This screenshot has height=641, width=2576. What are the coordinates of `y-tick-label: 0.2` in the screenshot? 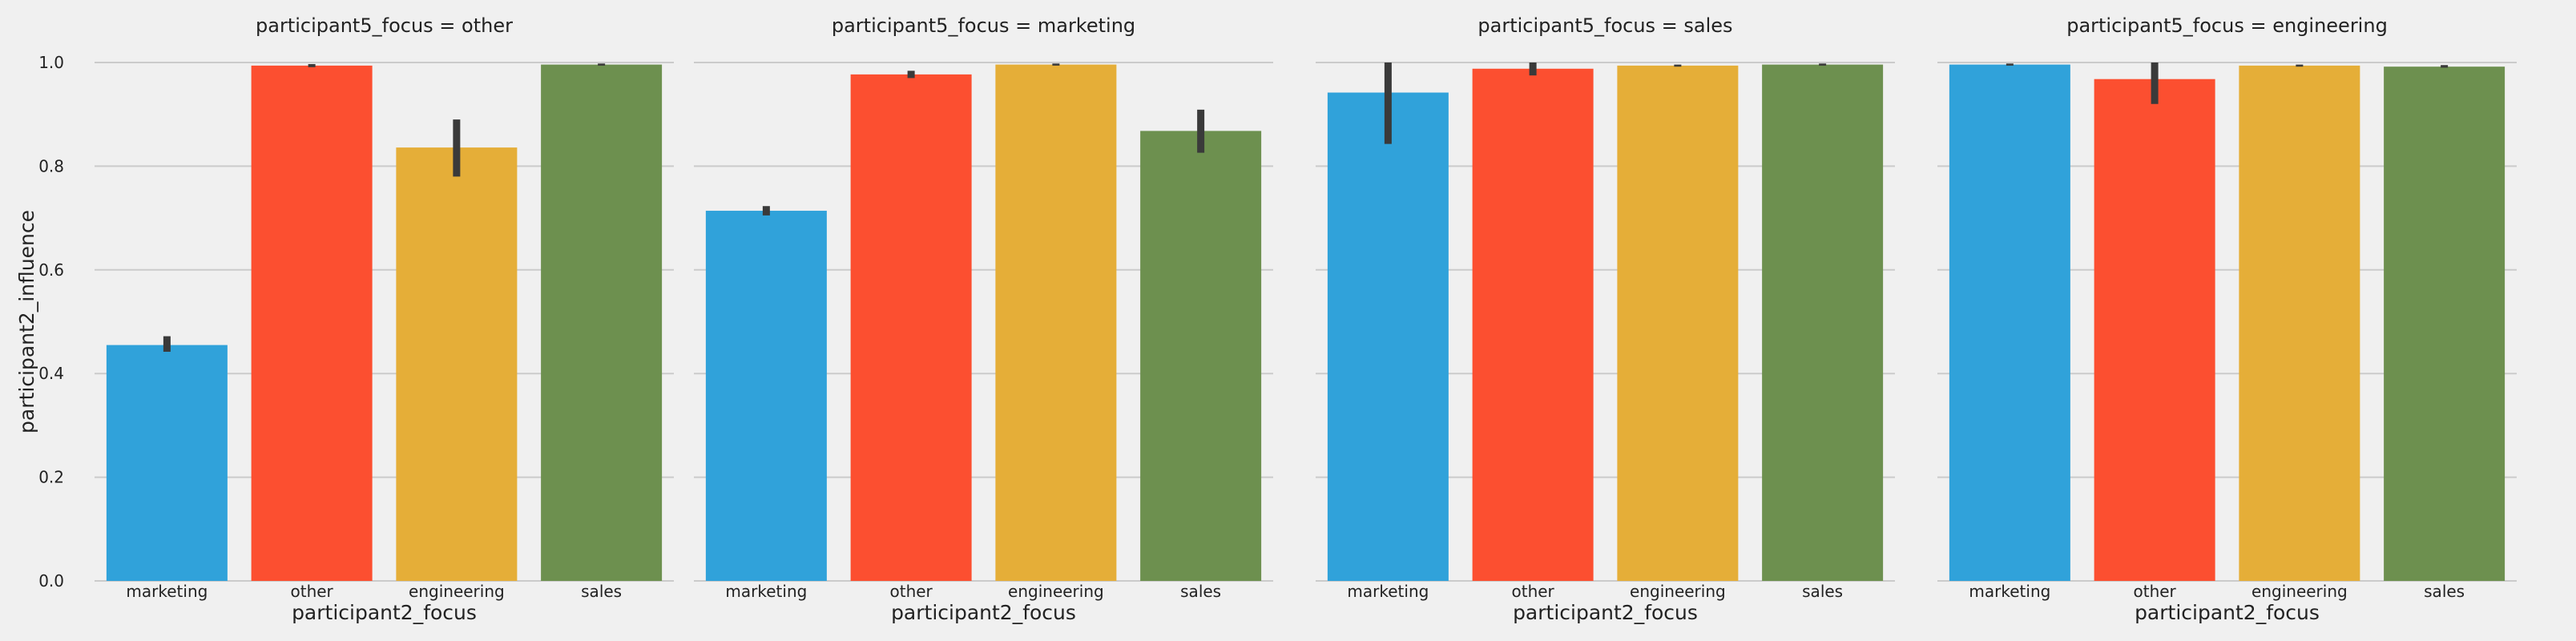 It's located at (51, 477).